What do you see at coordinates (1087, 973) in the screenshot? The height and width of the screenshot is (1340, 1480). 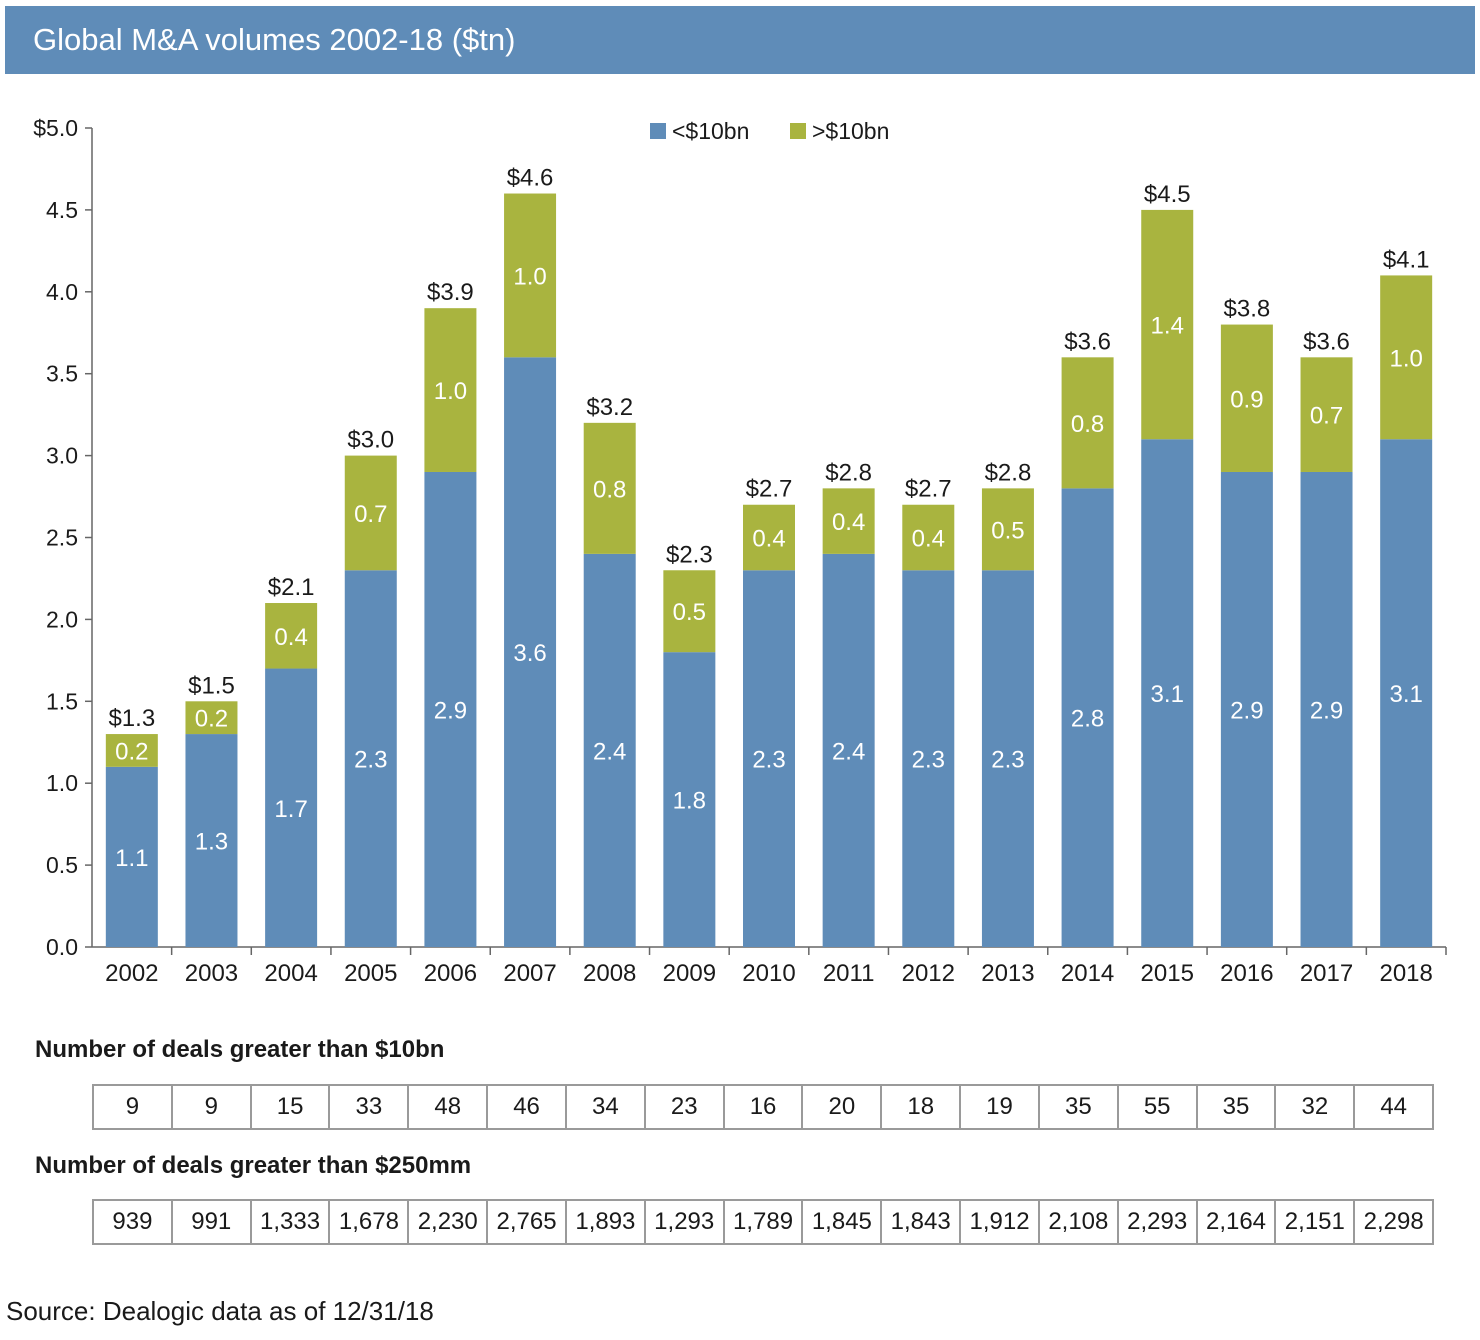 I see `x-tick-label: 2014` at bounding box center [1087, 973].